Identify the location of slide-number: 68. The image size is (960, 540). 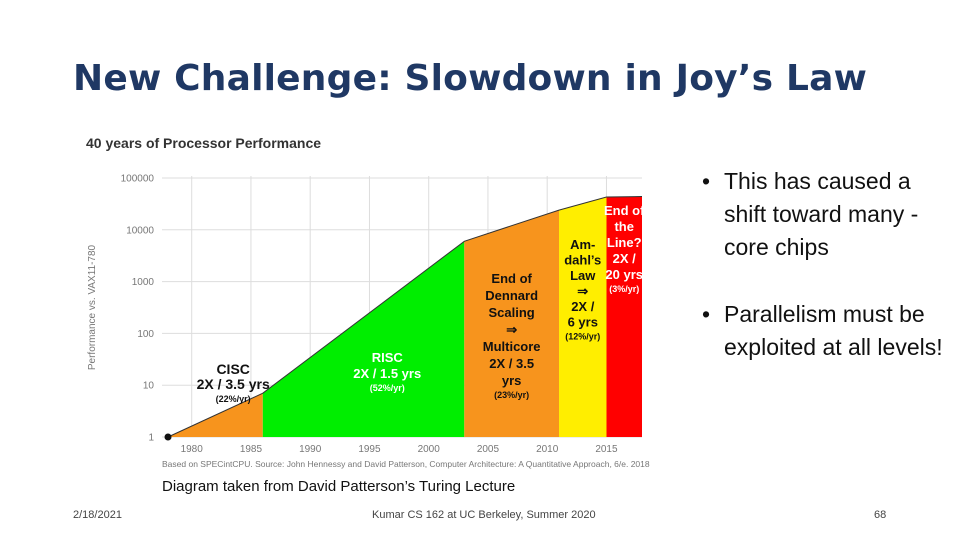
(880, 515).